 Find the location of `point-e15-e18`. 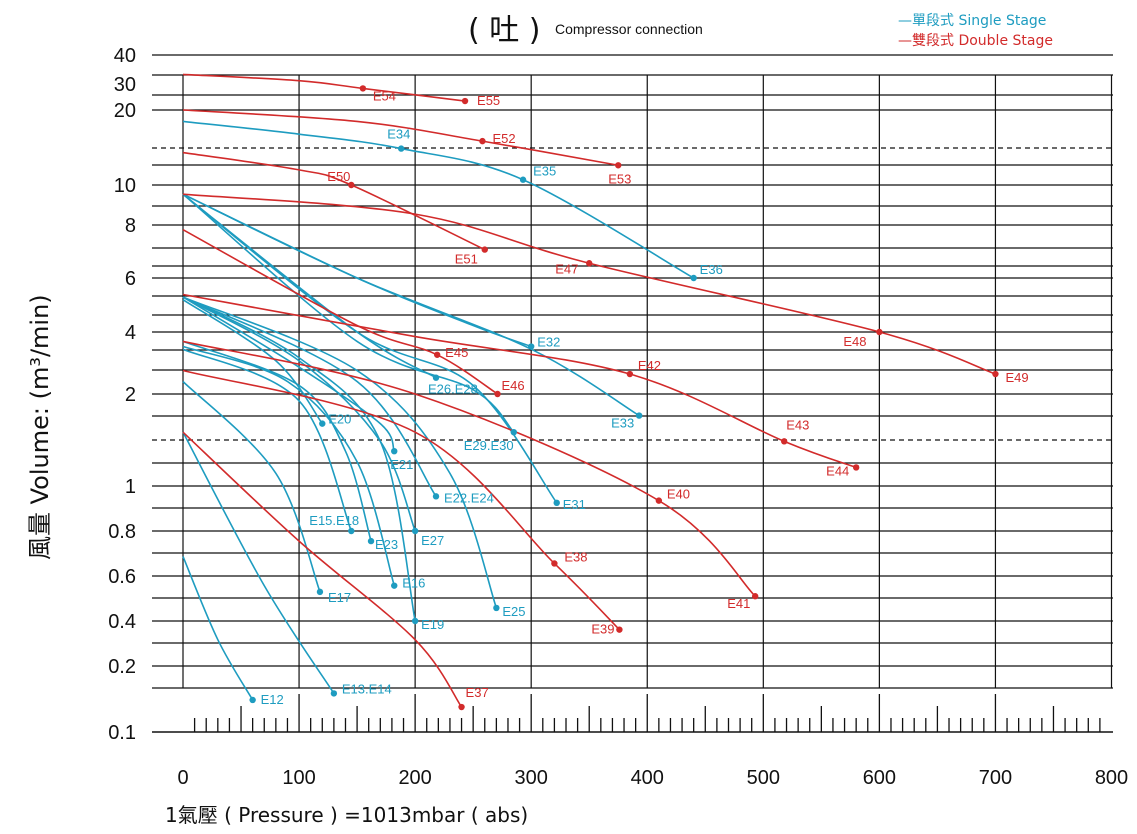

point-e15-e18 is located at coordinates (351, 531).